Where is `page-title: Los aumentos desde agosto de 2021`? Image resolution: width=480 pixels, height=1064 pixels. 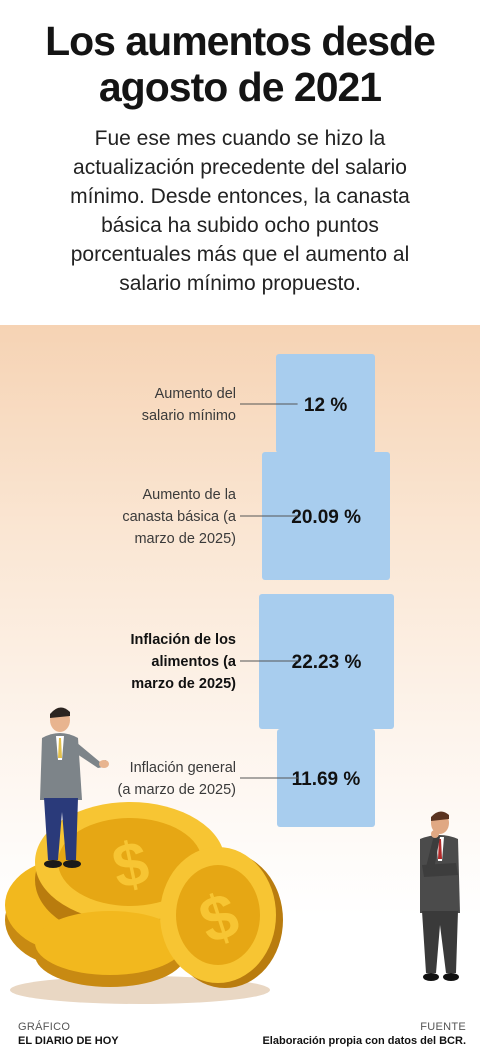
page-title: Los aumentos desde agosto de 2021 is located at coordinates (240, 64).